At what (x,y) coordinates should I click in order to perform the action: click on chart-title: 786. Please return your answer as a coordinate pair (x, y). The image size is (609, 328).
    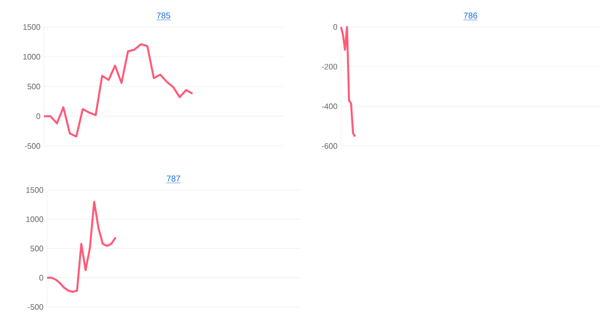
    Looking at the image, I should click on (471, 15).